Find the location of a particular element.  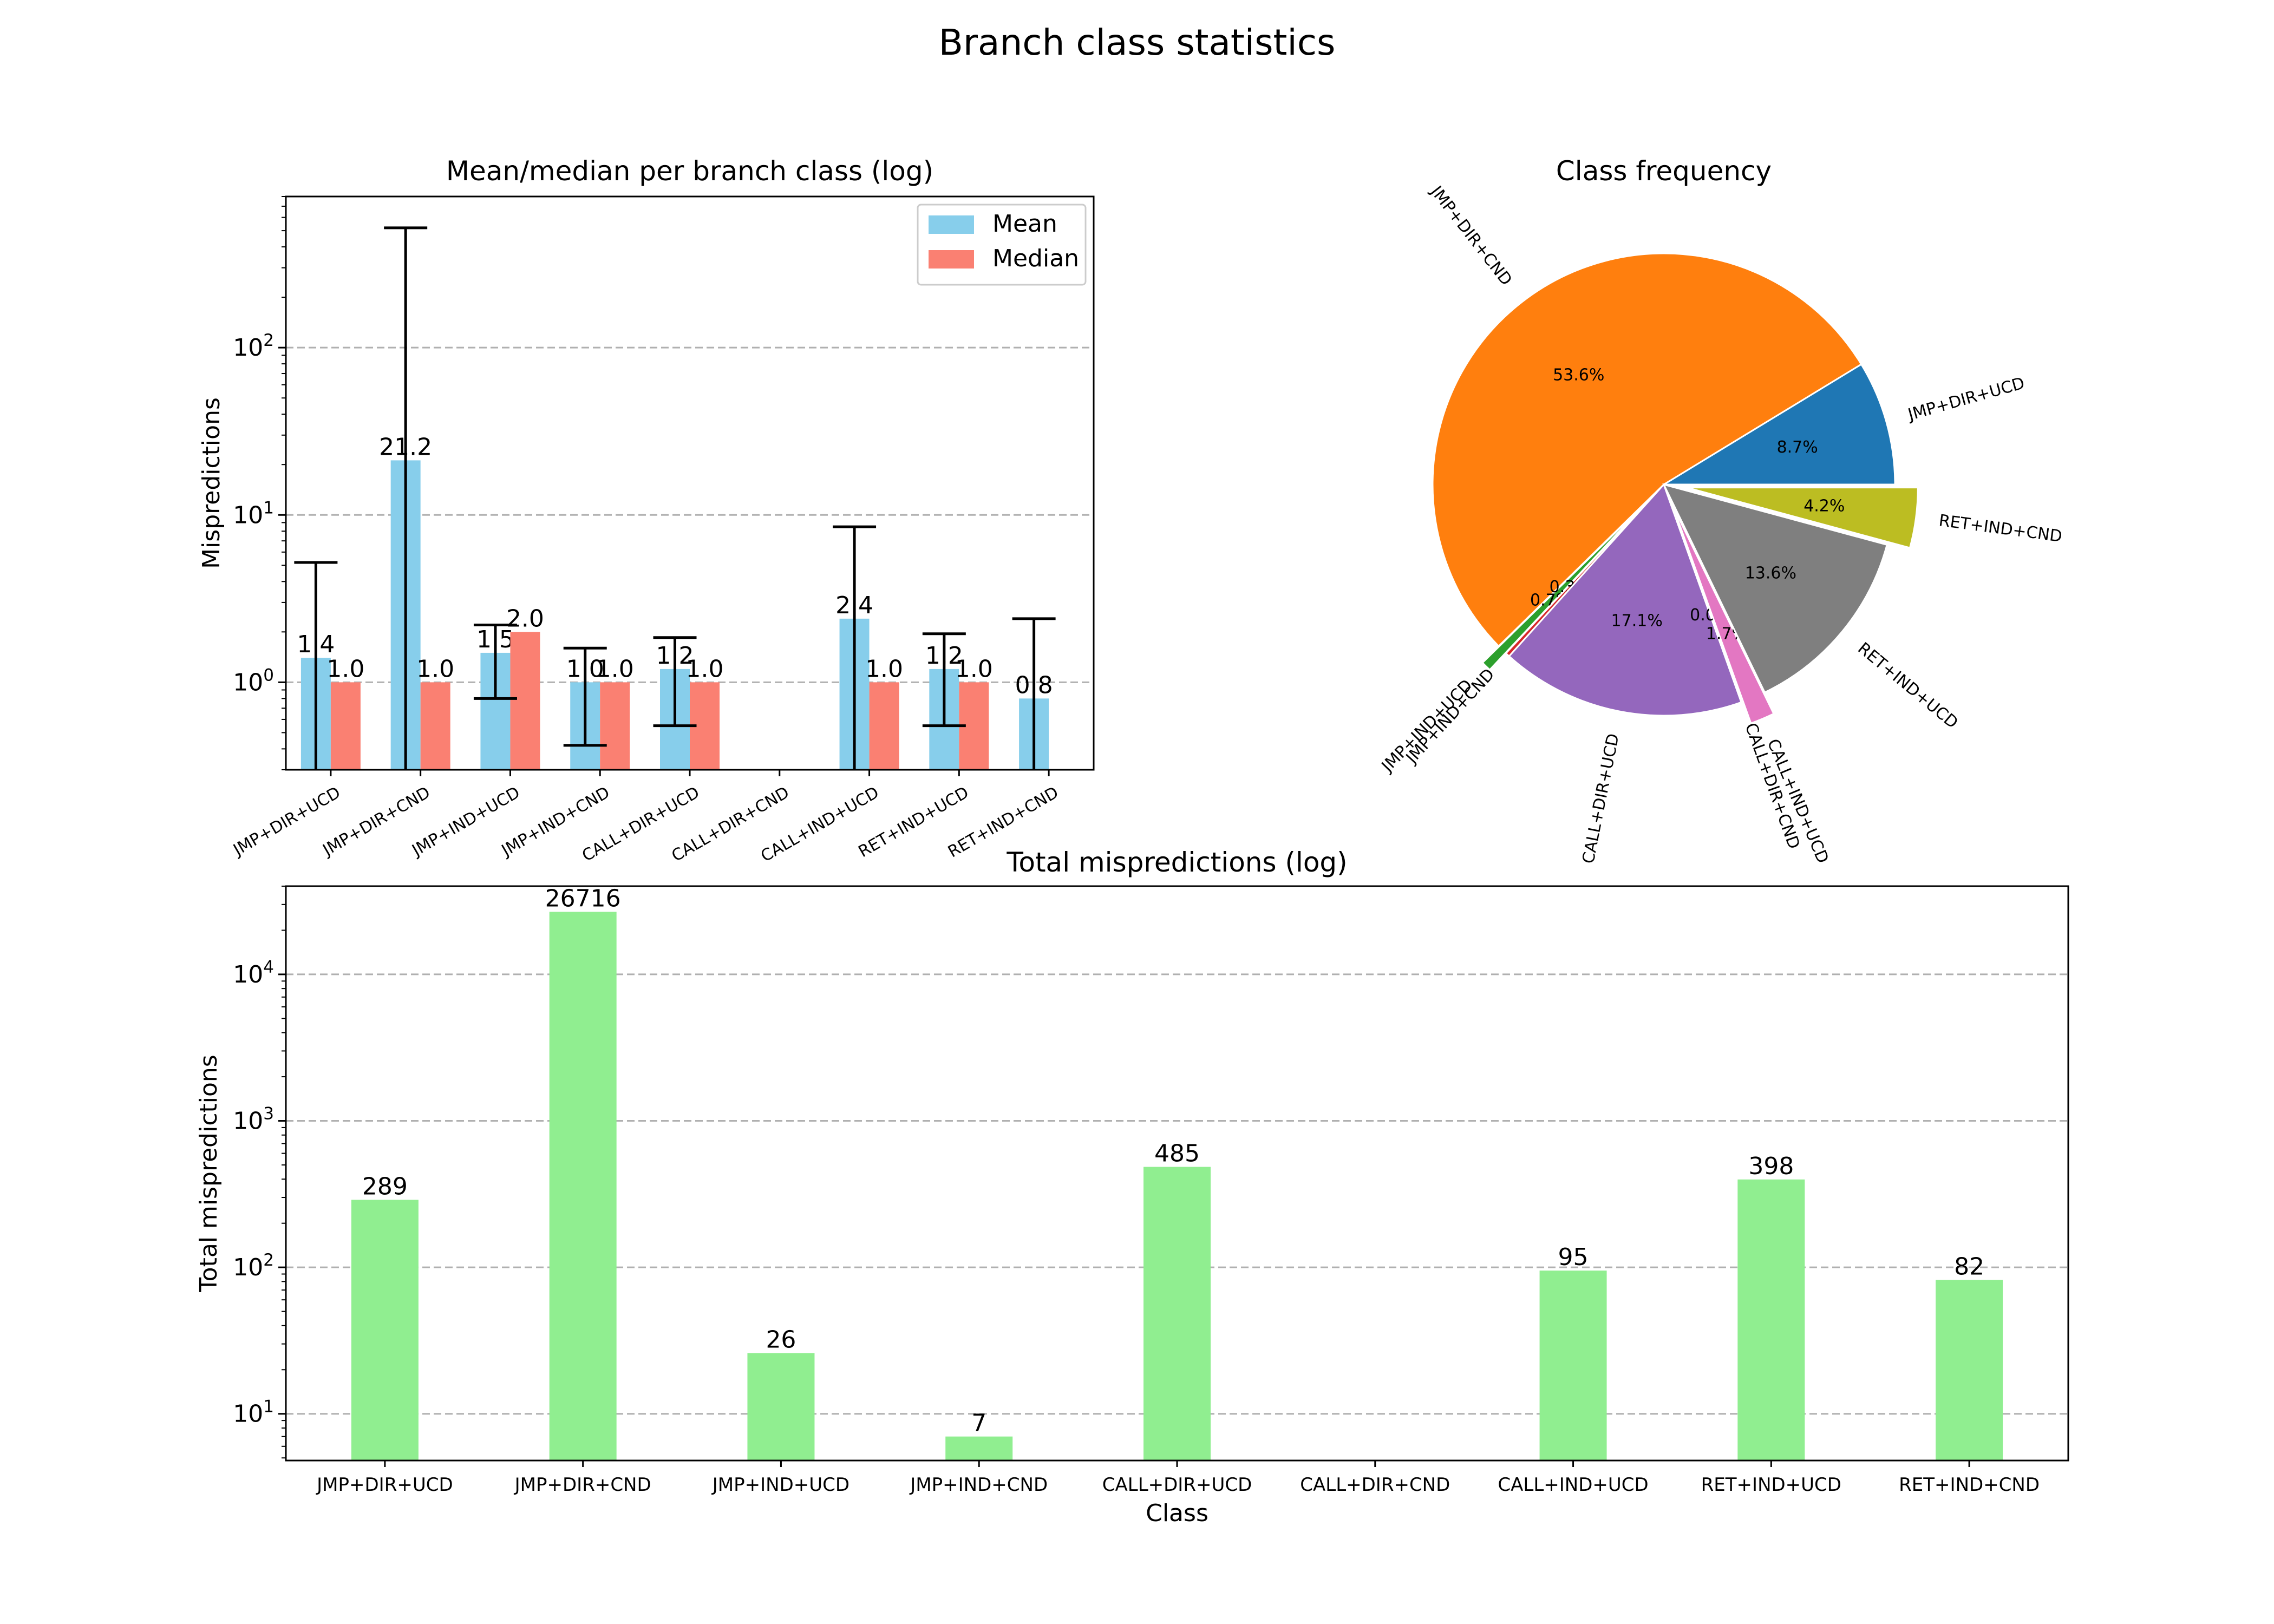

bar-value-label: 398 is located at coordinates (1771, 1166).